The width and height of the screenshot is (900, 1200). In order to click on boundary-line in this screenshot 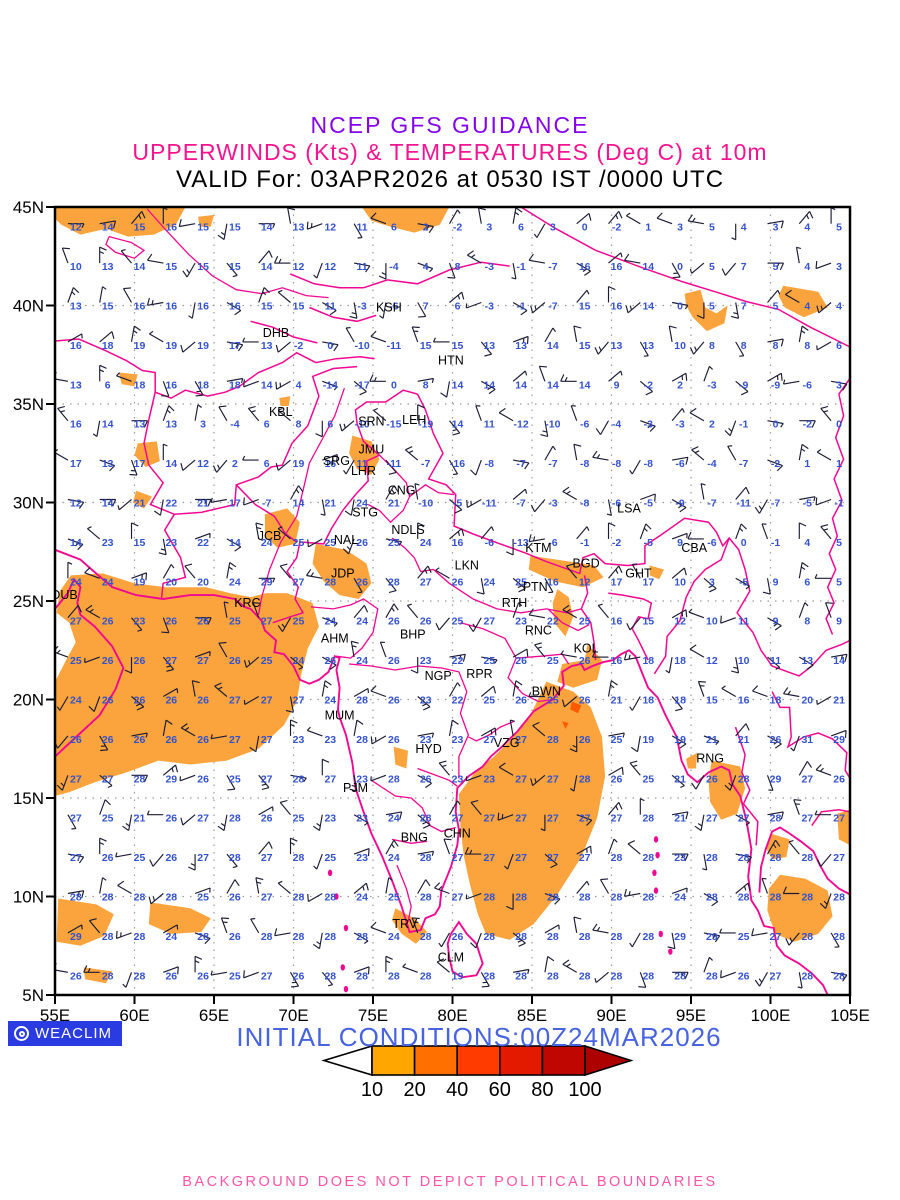, I will do `click(400, 275)`.